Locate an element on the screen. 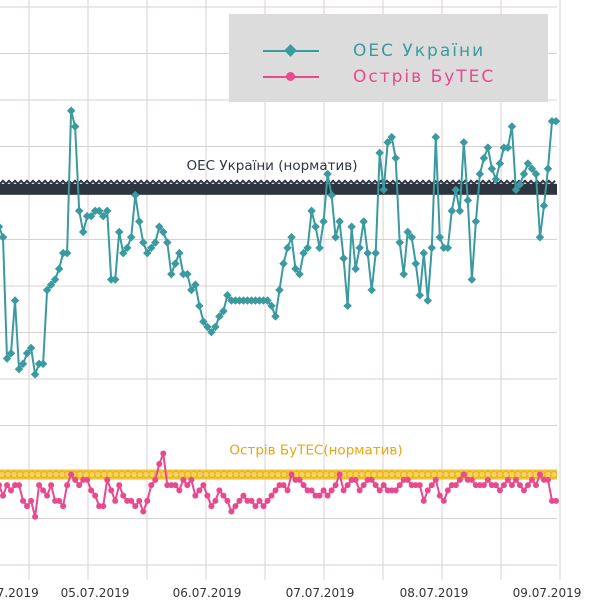  chart-legend: ОЕС України Острів БуТЕС is located at coordinates (388, 58).